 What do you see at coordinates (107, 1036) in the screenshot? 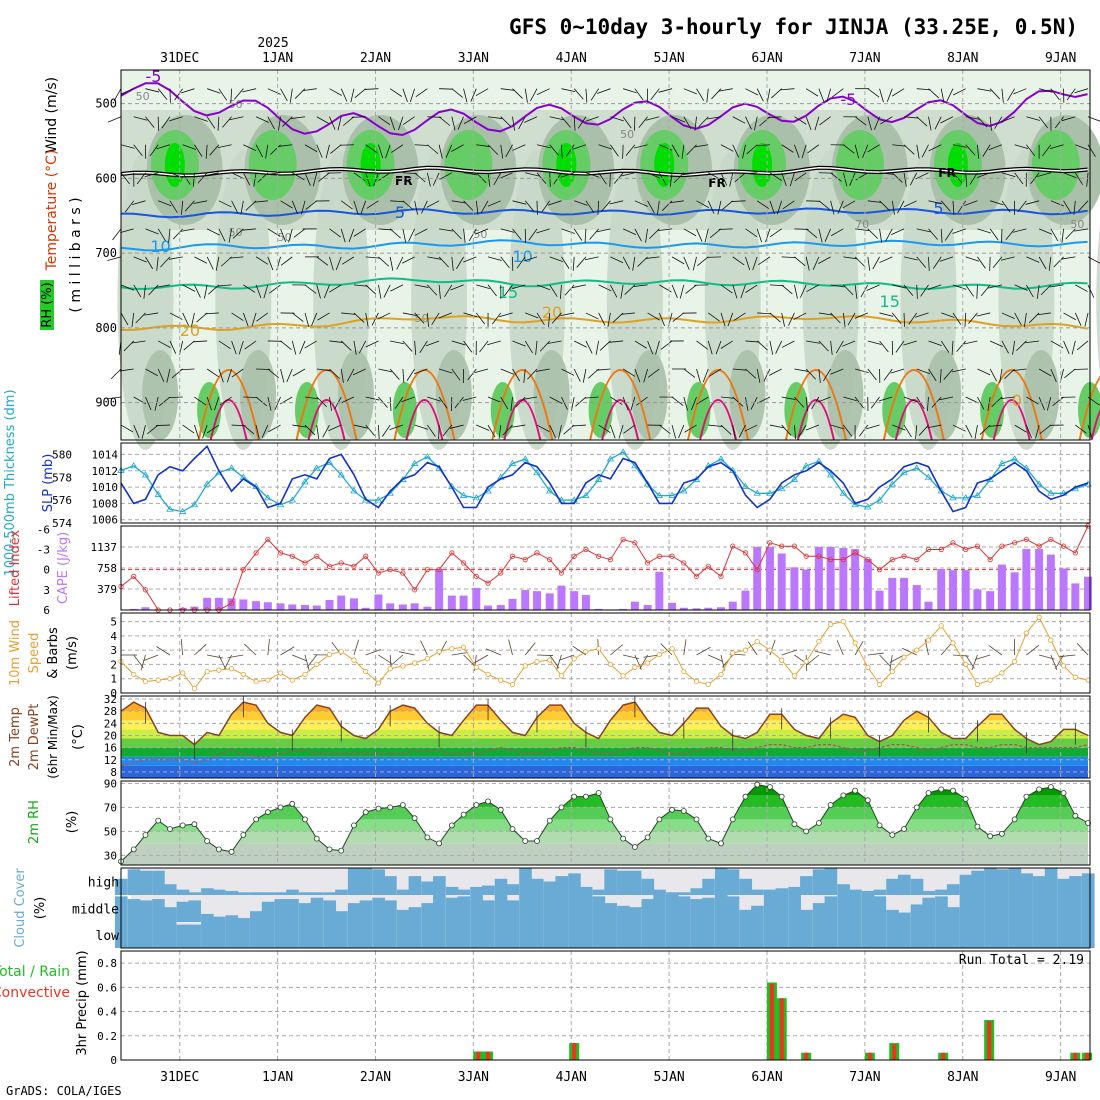
I see `precip-tick-label: 0.2` at bounding box center [107, 1036].